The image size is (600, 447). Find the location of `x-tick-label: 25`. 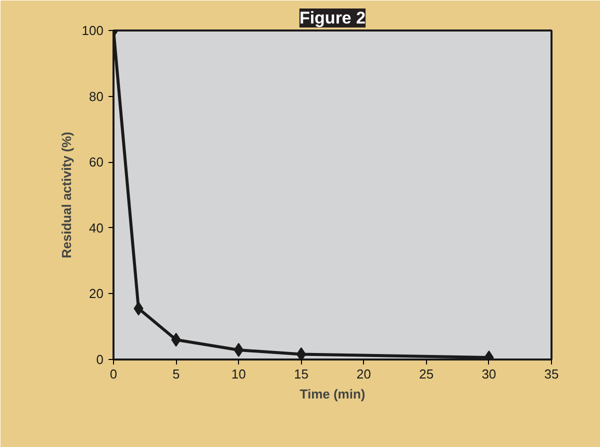

x-tick-label: 25 is located at coordinates (426, 374).